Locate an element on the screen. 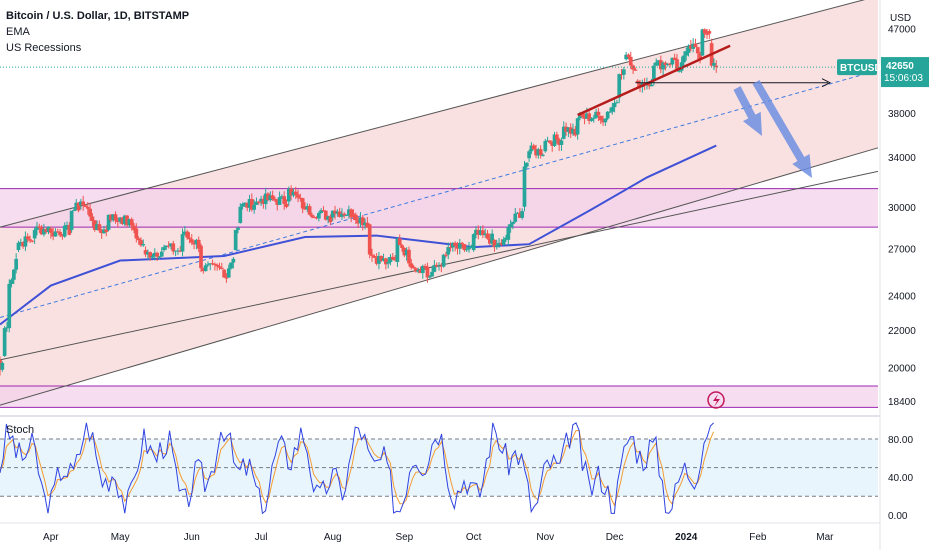 The width and height of the screenshot is (932, 555). red-trendline is located at coordinates (654, 80).